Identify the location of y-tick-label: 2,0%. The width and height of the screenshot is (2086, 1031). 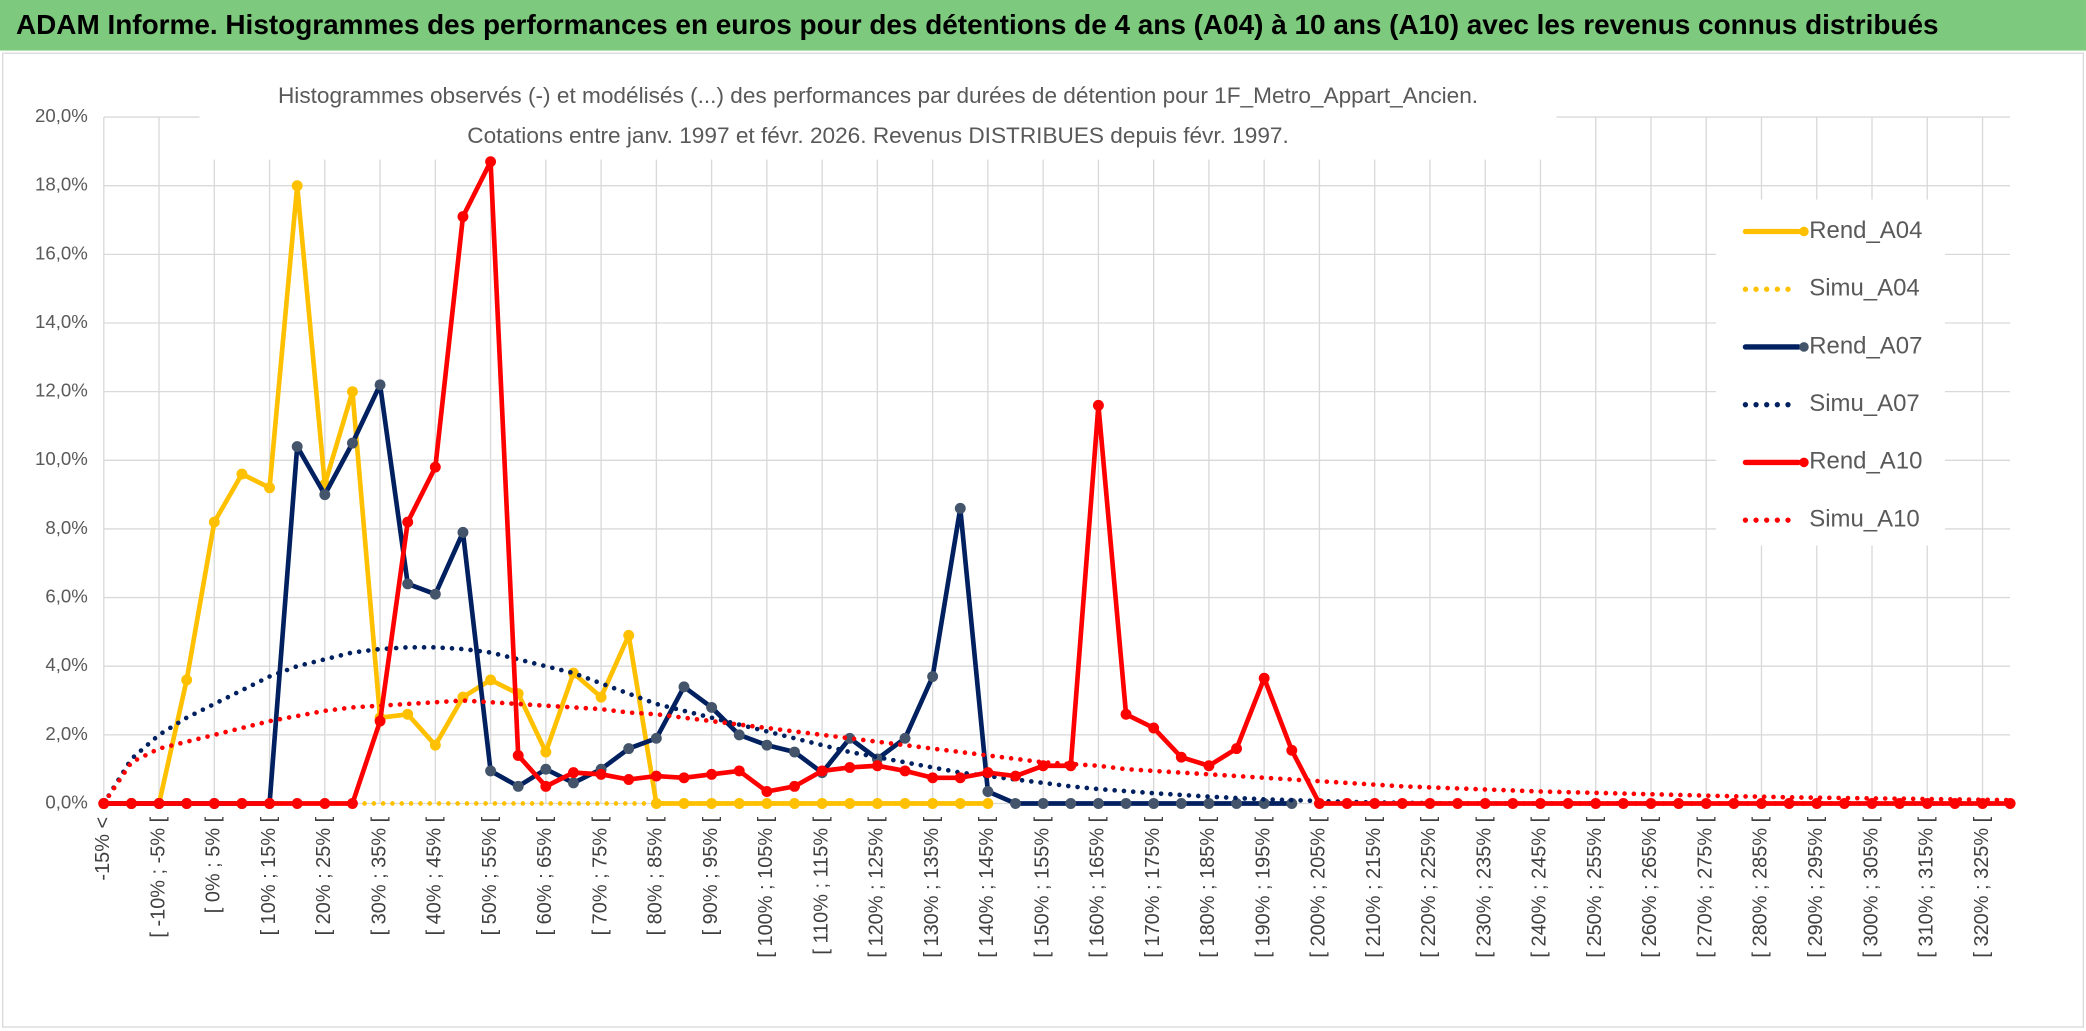
(66, 733).